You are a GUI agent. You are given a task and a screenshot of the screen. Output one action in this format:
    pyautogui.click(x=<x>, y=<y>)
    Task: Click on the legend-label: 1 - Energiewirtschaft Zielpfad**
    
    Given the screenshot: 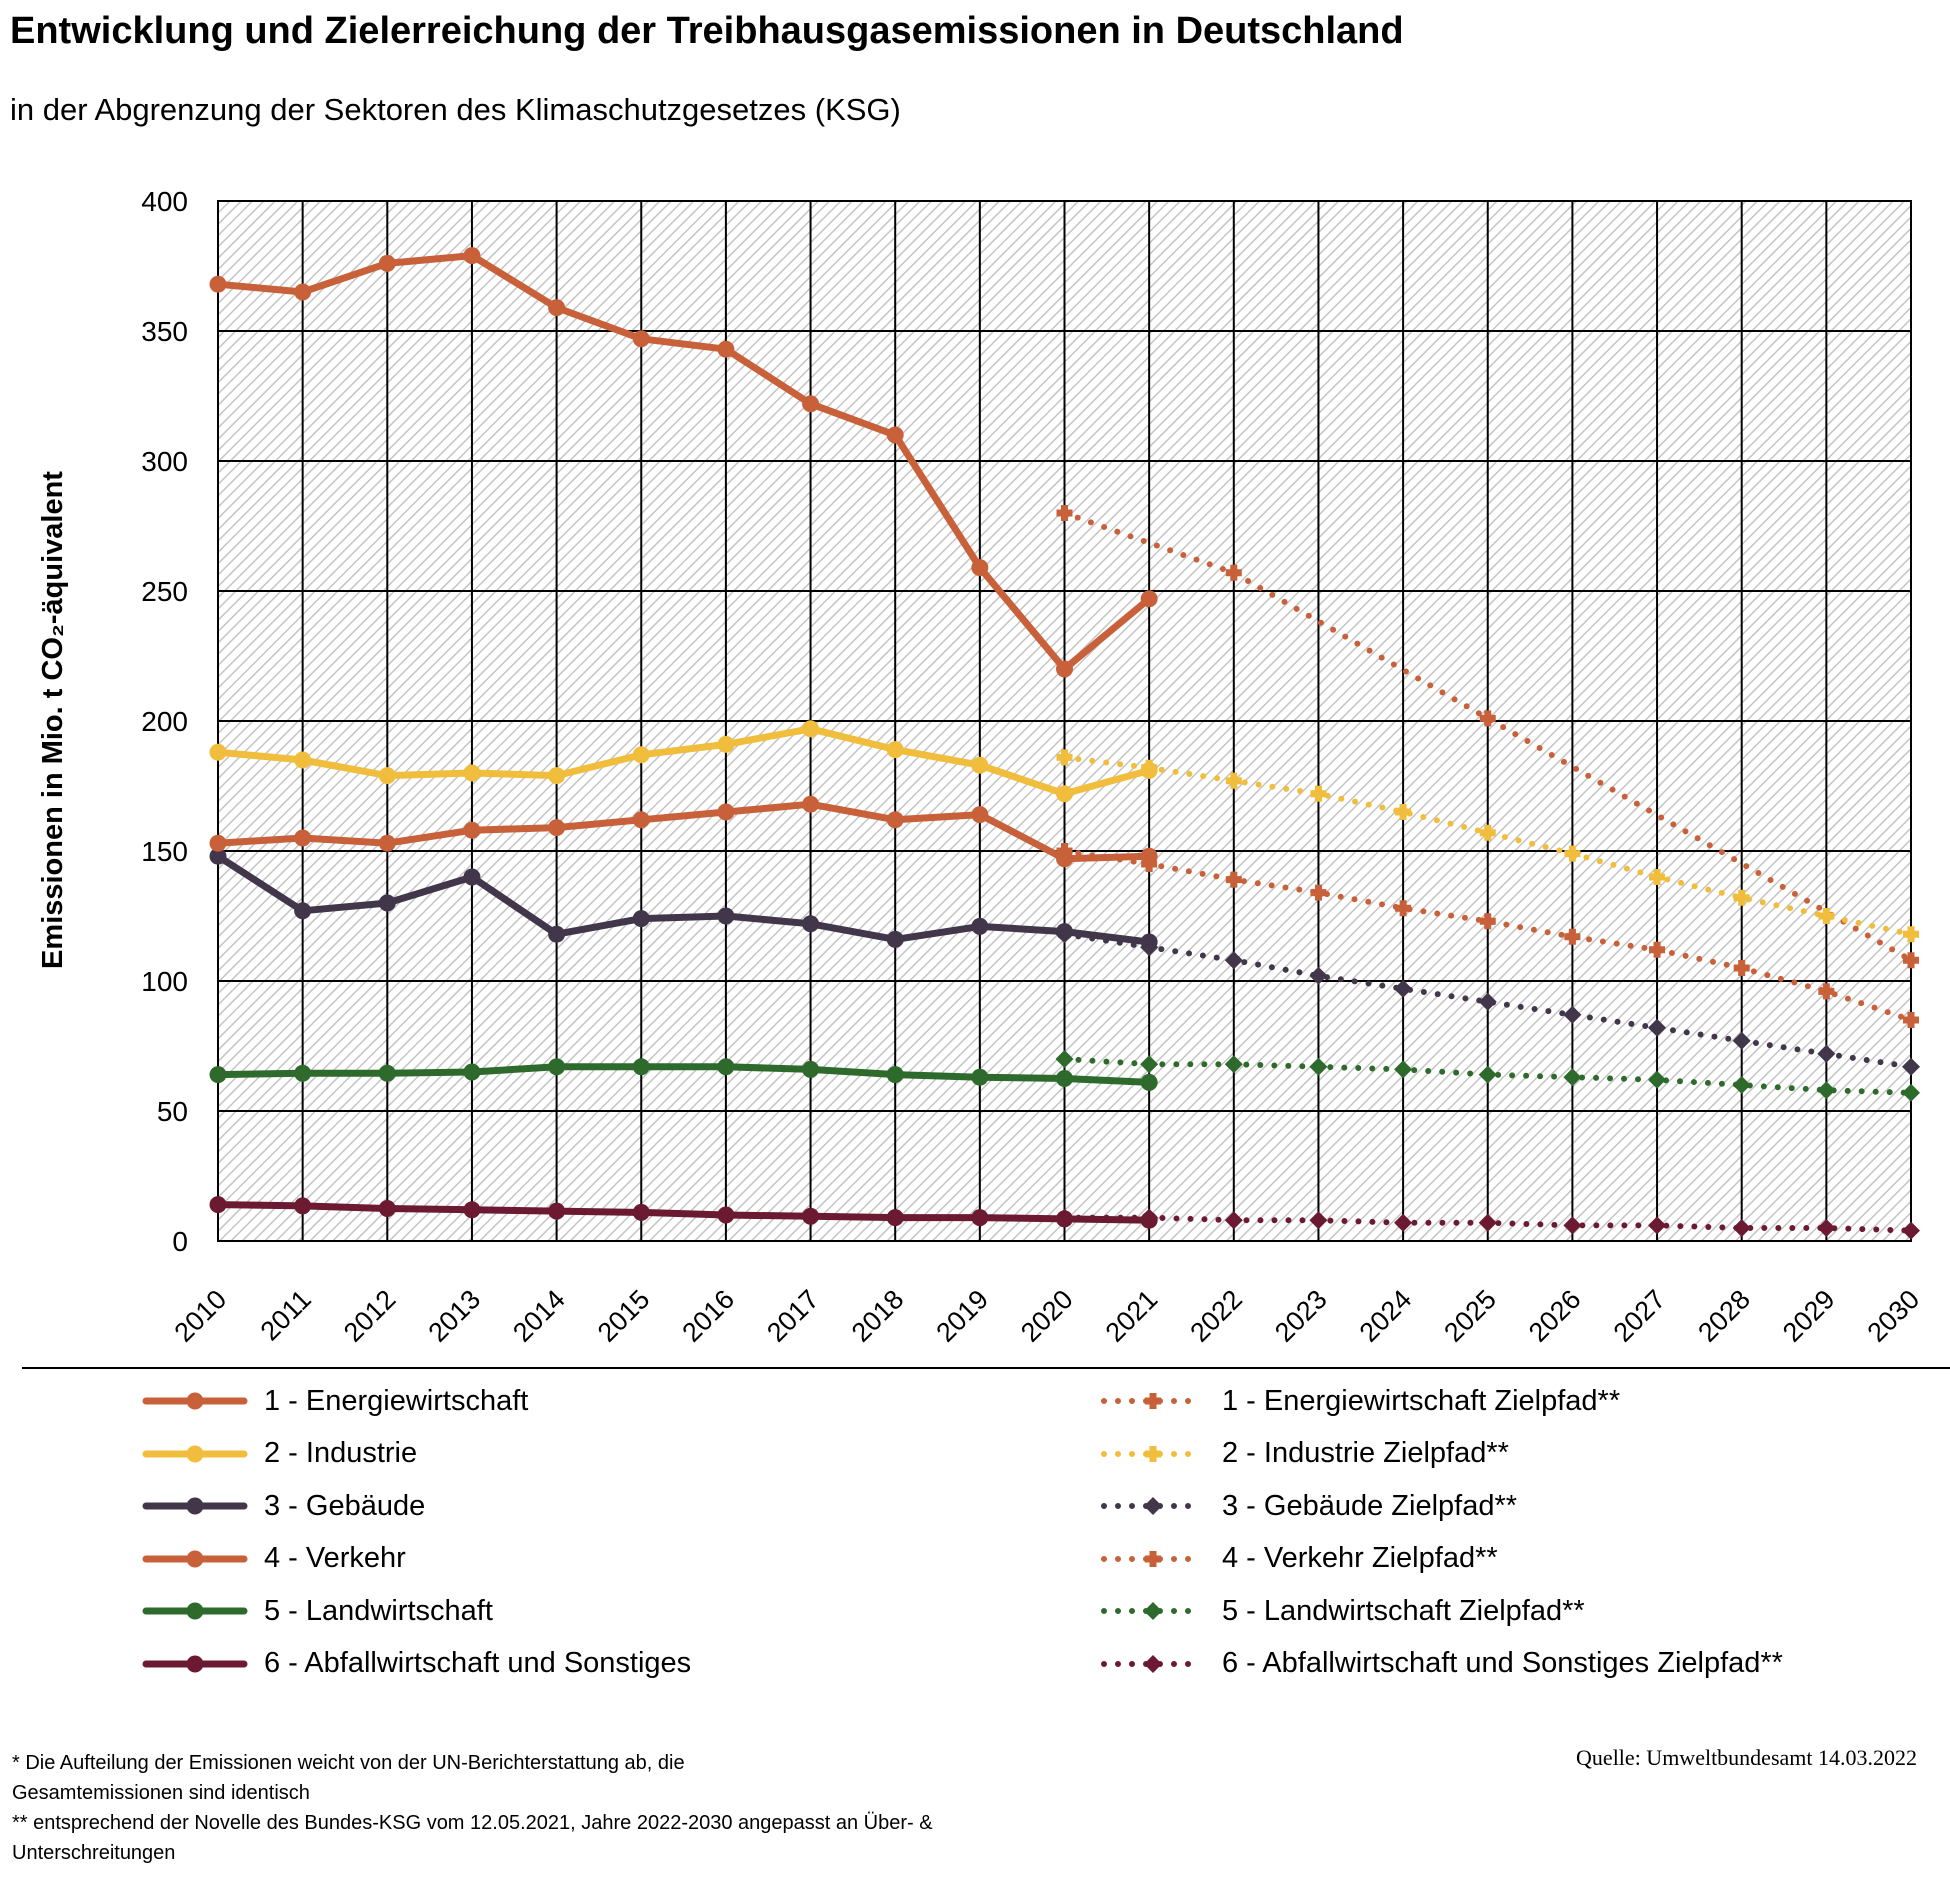 What is the action you would take?
    pyautogui.click(x=1421, y=1400)
    